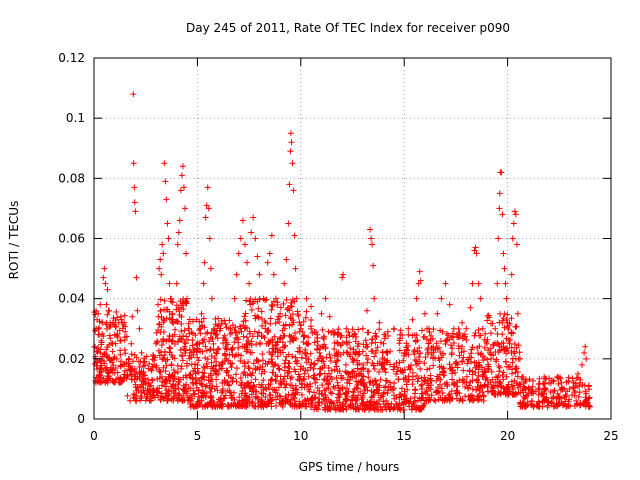 Image resolution: width=640 pixels, height=480 pixels. I want to click on y-tick-label: 0.06, so click(71, 239).